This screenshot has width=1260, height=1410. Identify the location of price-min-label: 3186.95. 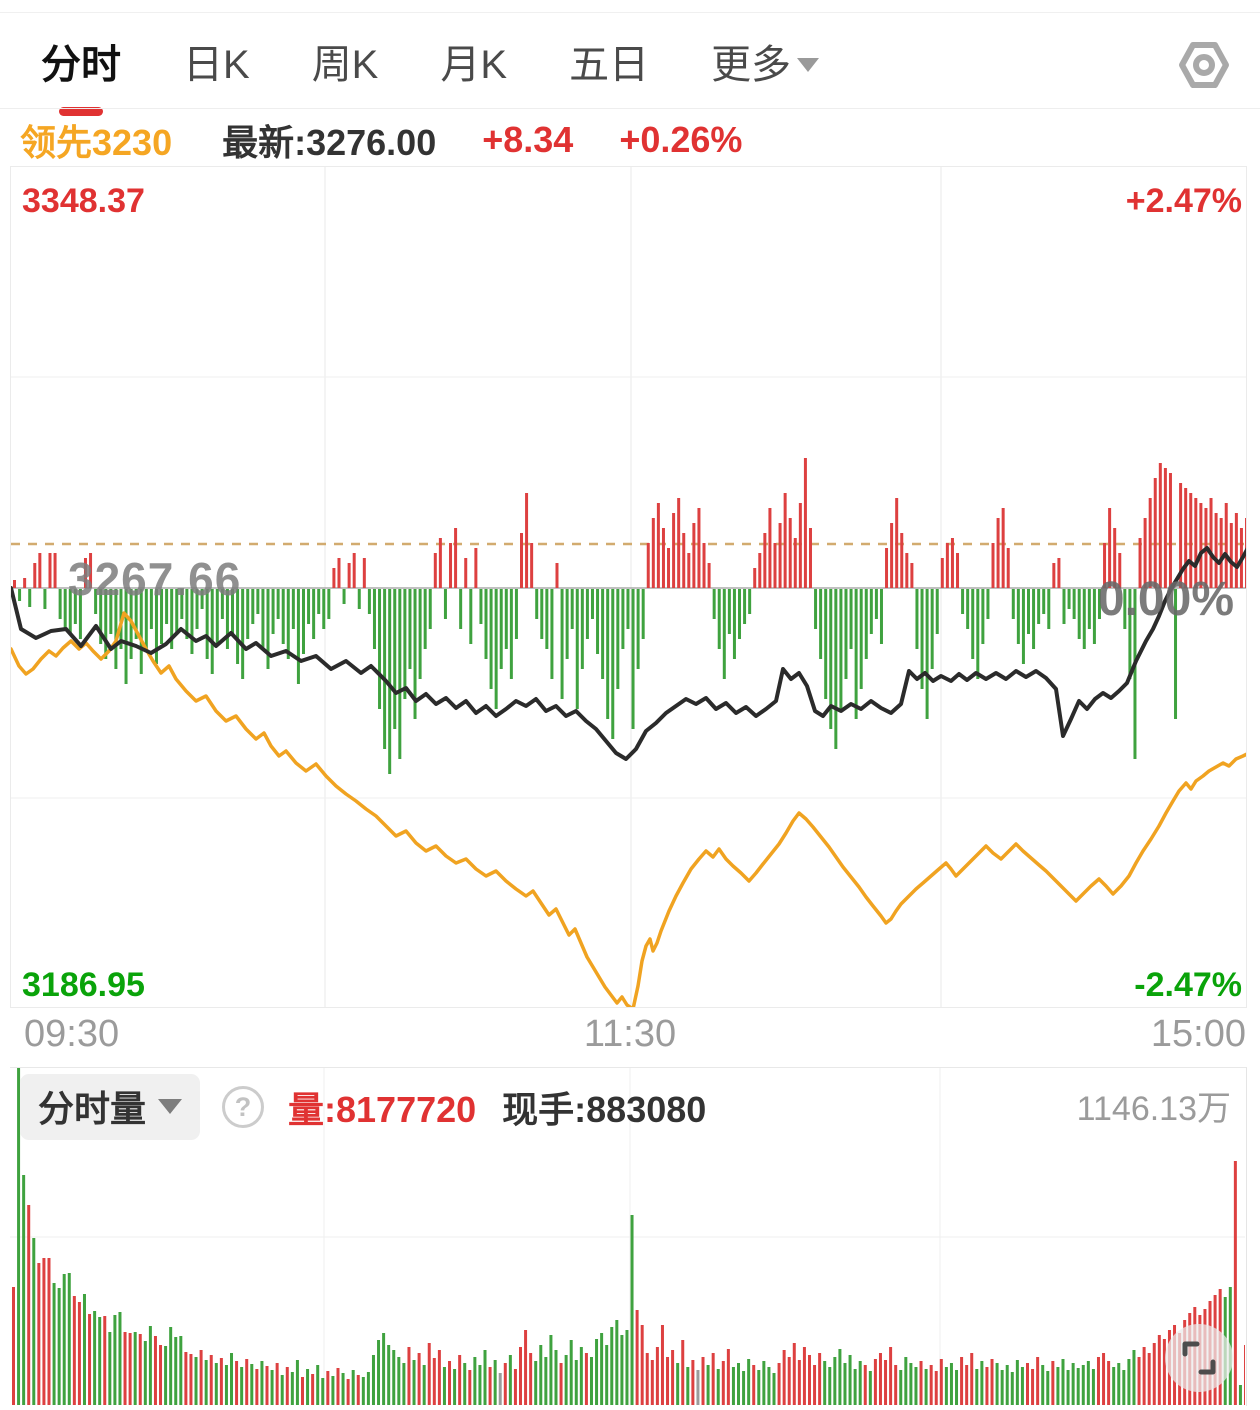
(83, 985).